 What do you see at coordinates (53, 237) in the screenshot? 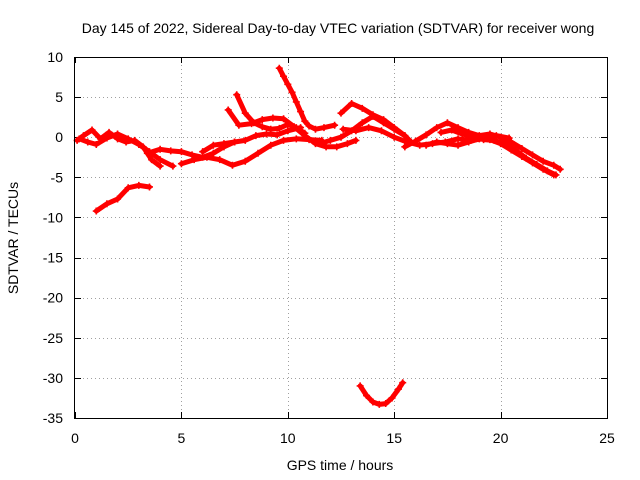
I see `y-tick-labels: 10 5 0 -5 -10 -15 -20 -25 -30 -35` at bounding box center [53, 237].